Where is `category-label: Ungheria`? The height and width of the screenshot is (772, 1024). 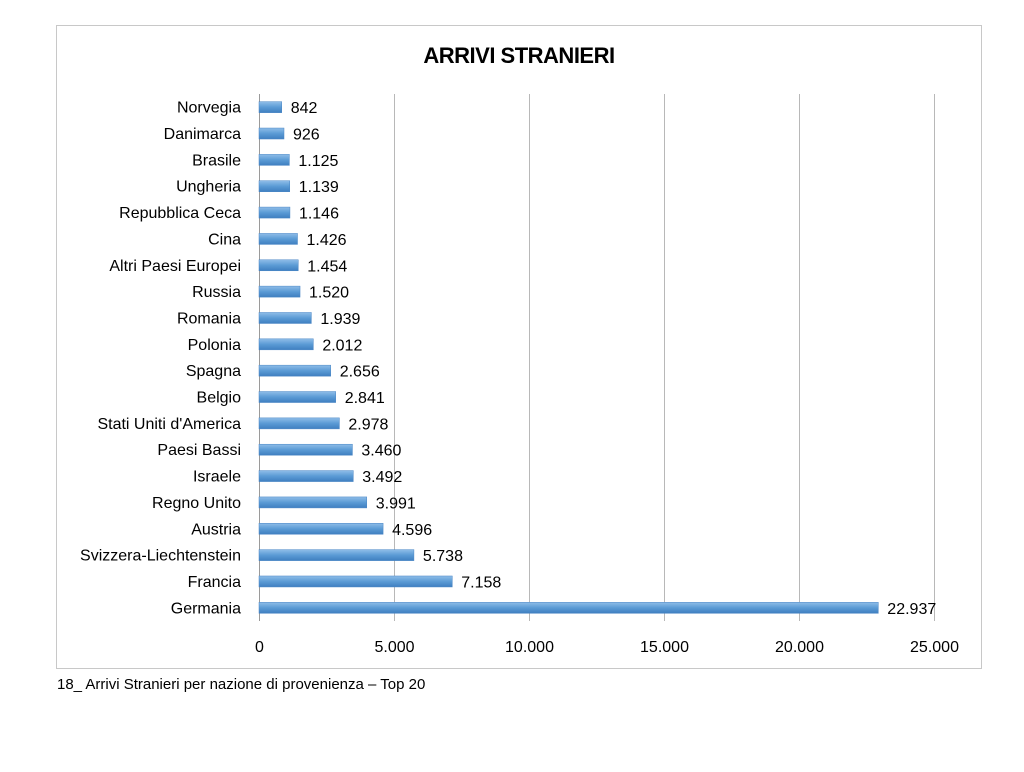 category-label: Ungheria is located at coordinates (208, 187).